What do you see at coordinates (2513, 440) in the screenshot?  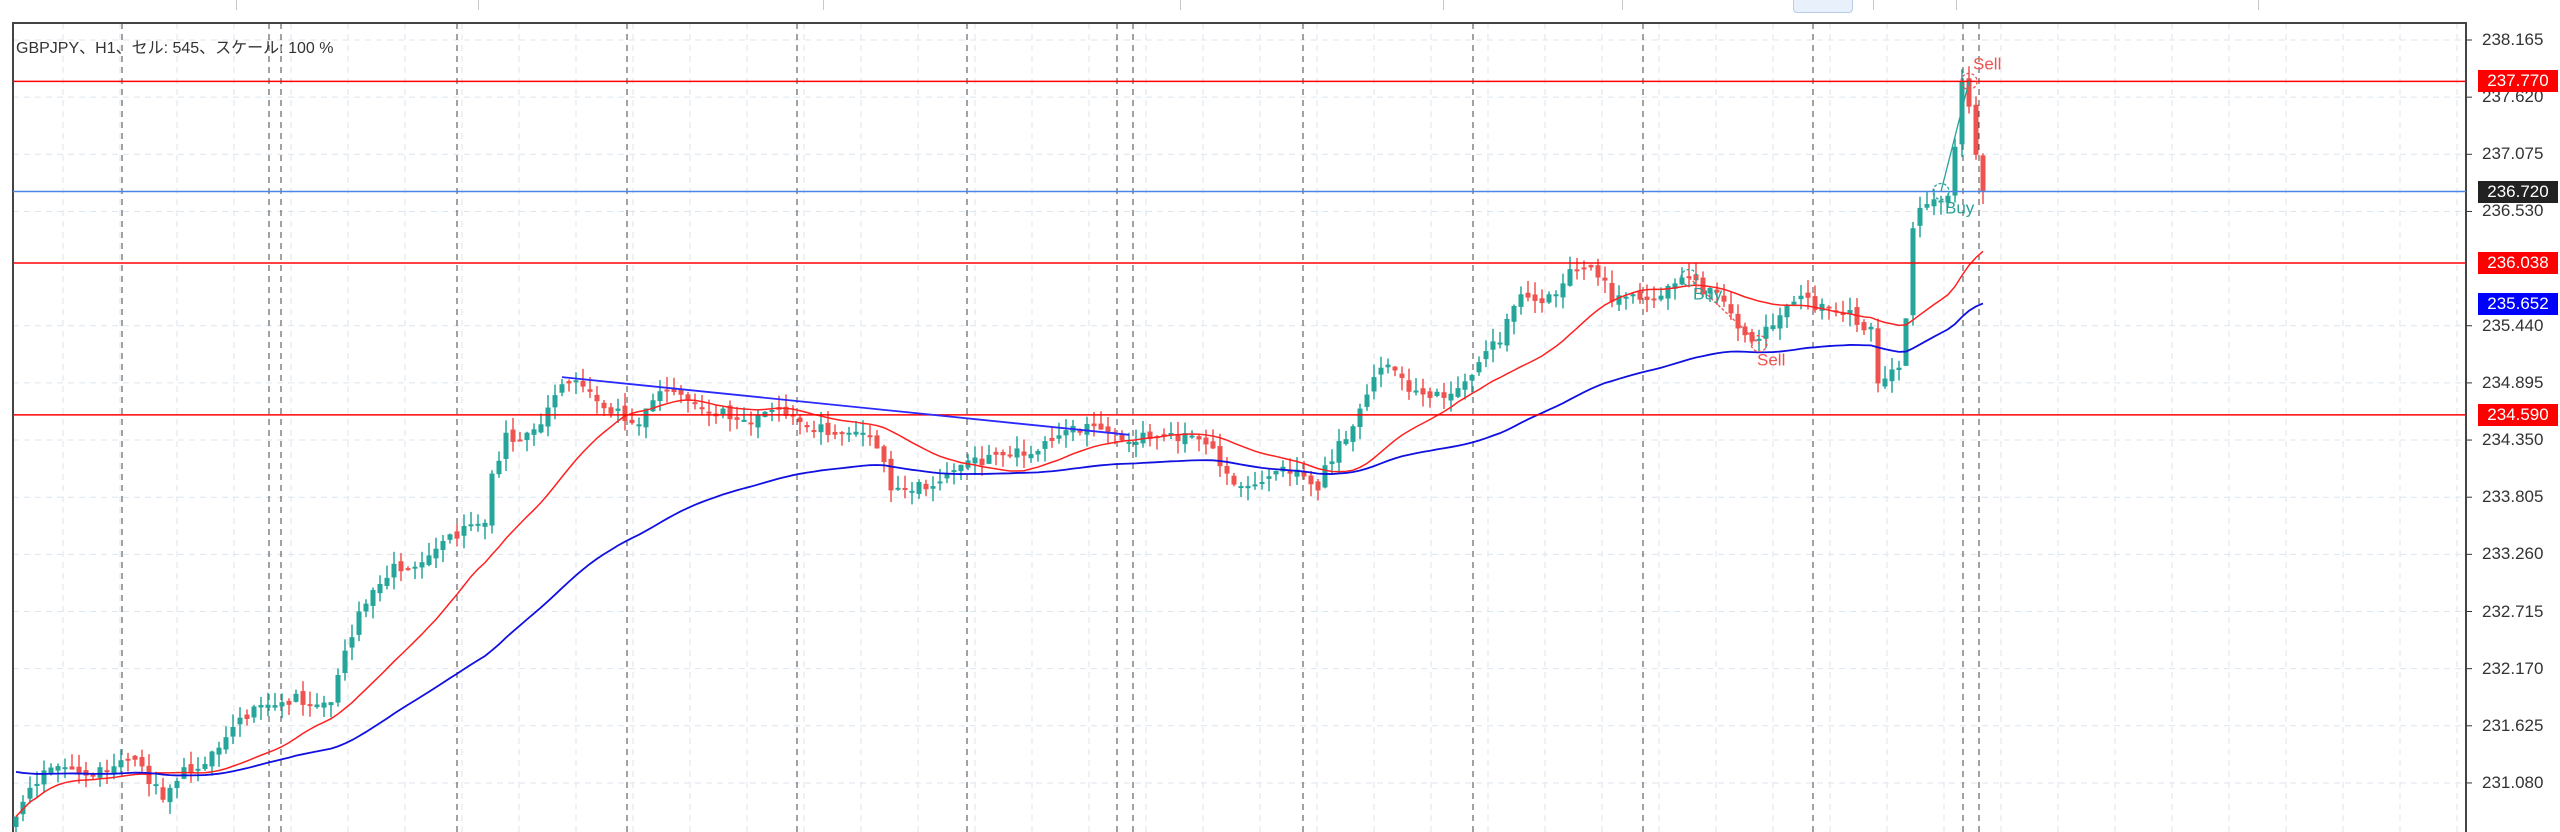 I see `price-tick-label: 234.350` at bounding box center [2513, 440].